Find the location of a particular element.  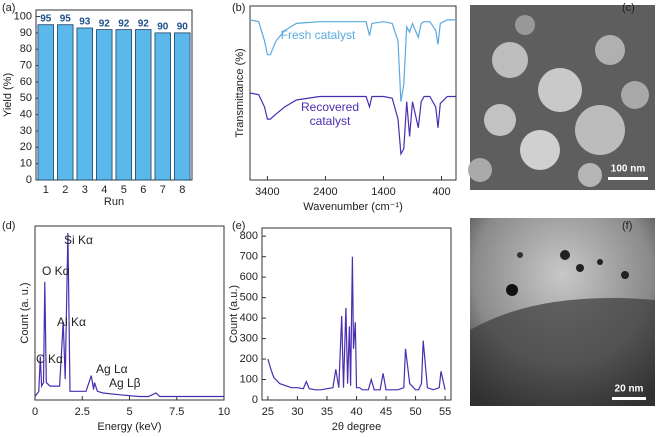

panel-label: (b) is located at coordinates (238, 8).